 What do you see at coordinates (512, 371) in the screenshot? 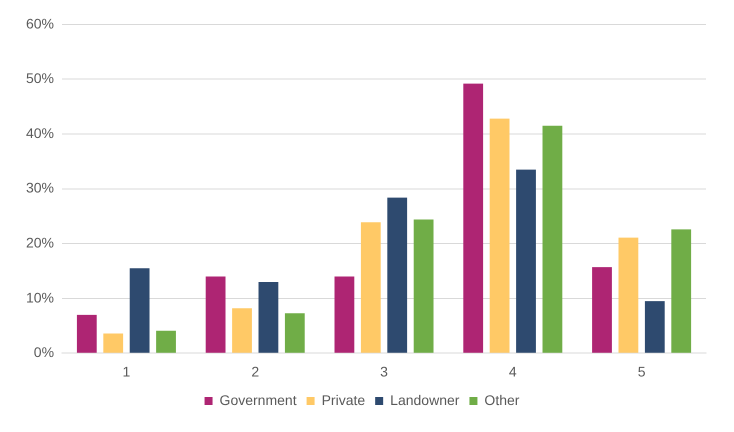
I see `x-tick-label: 4` at bounding box center [512, 371].